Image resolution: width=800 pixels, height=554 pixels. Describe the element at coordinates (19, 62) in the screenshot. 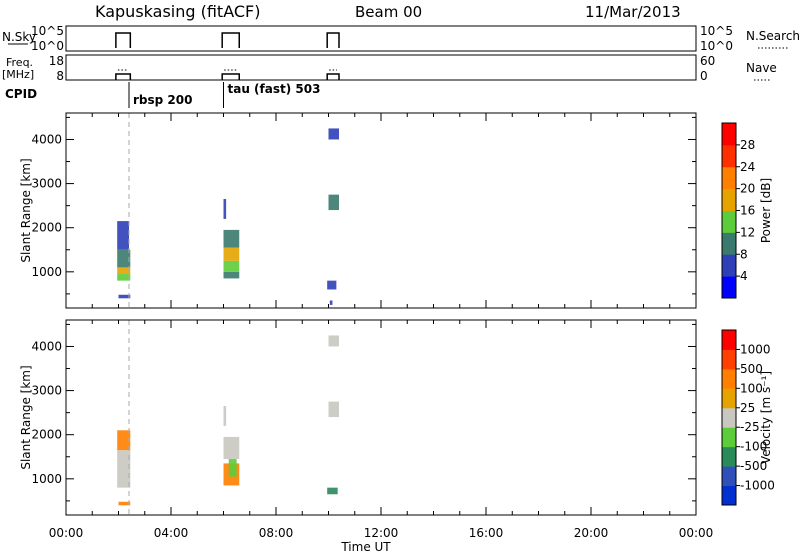

I see `freq-label: Freq.` at that location.